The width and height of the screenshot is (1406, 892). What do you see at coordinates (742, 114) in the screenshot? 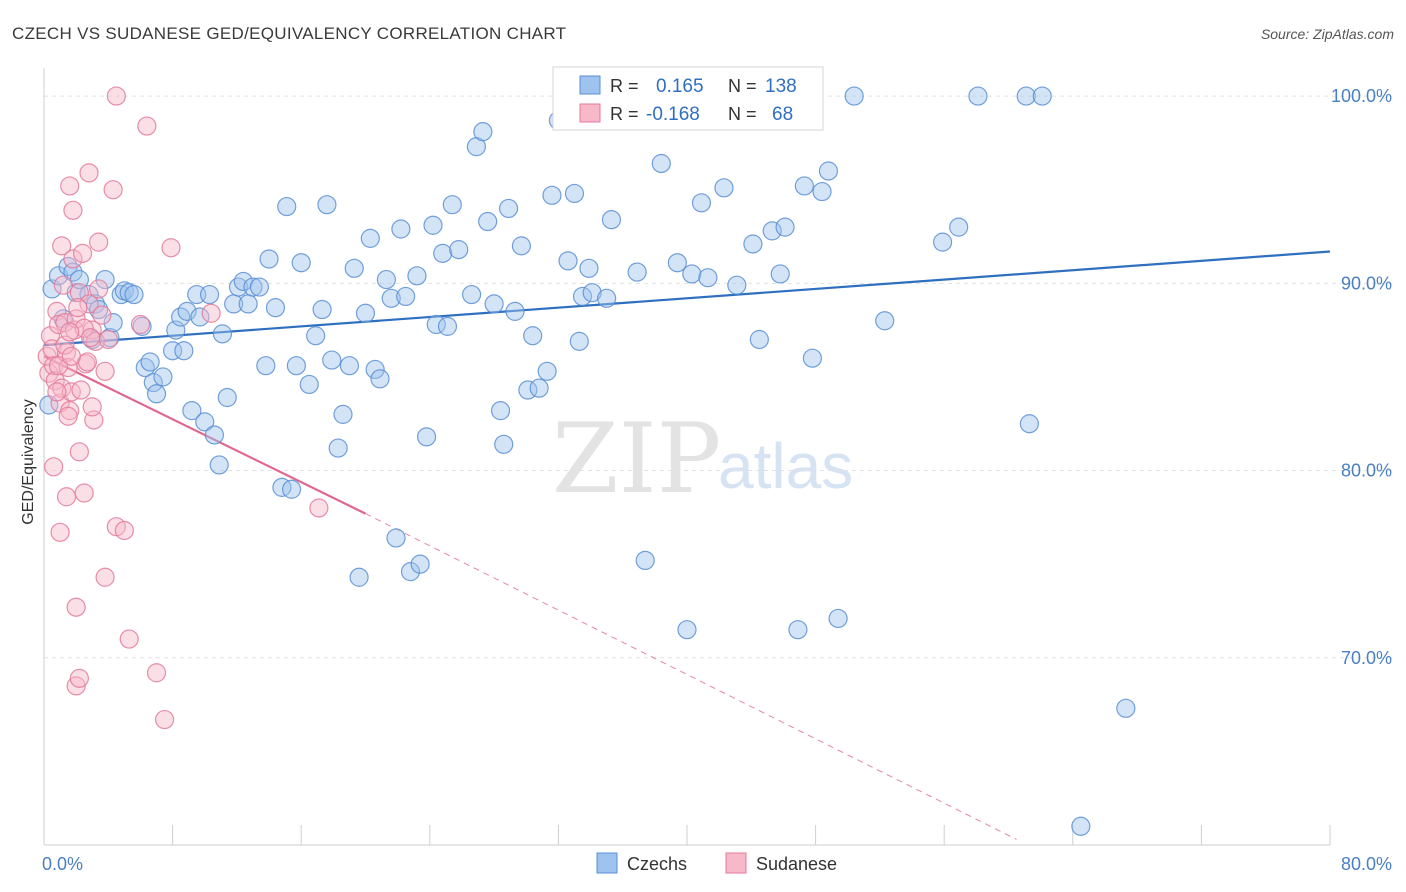
I see `legend-n-label-sudanese: N =` at bounding box center [742, 114].